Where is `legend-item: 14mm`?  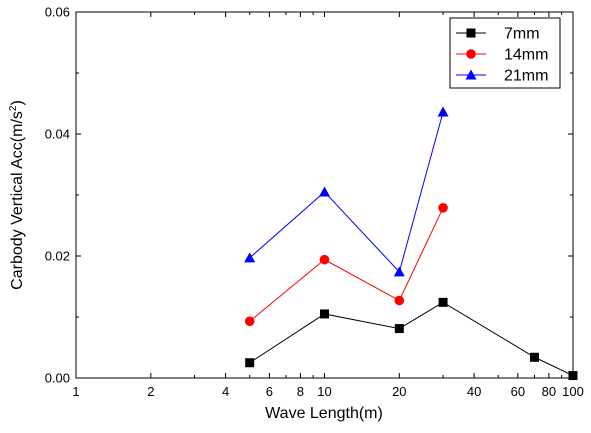
legend-item: 14mm is located at coordinates (502, 55).